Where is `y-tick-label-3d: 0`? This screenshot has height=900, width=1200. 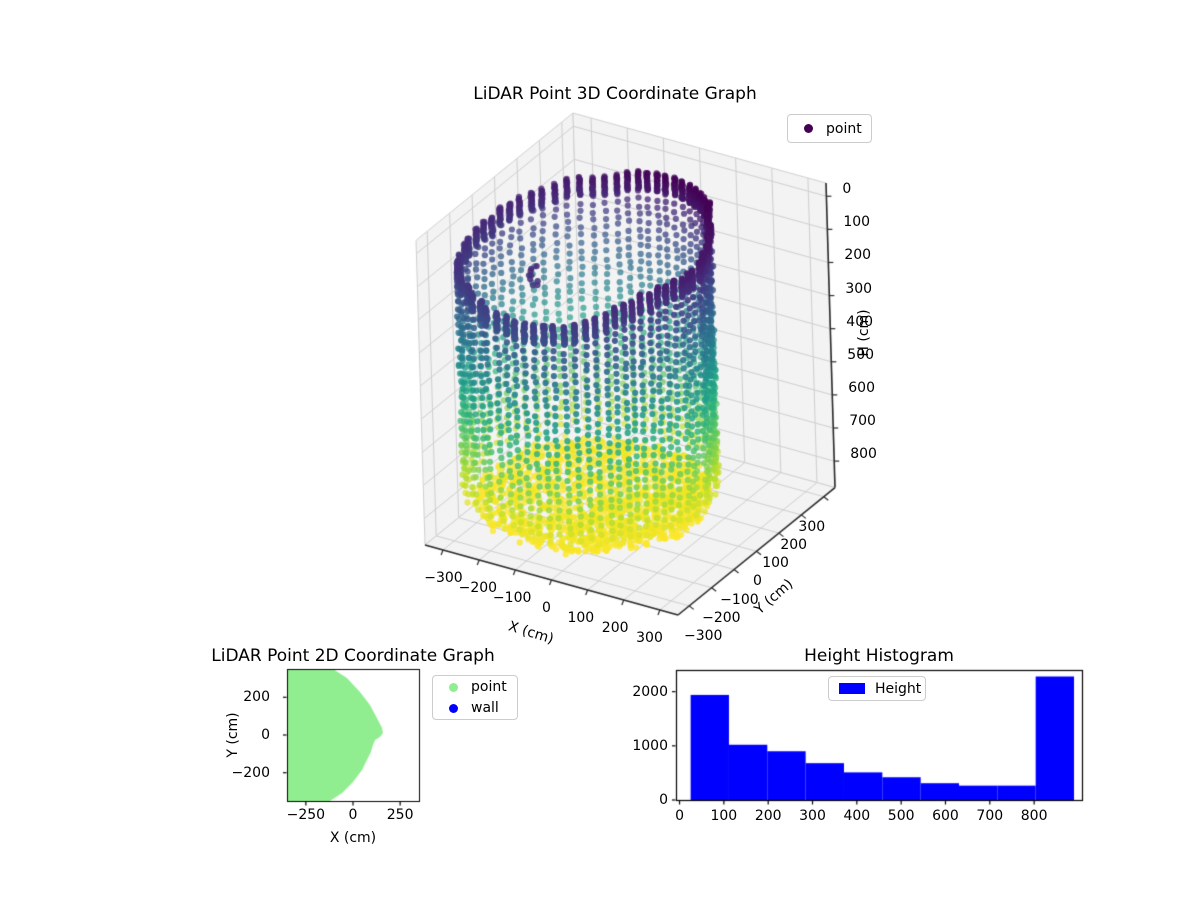 y-tick-label-3d: 0 is located at coordinates (757, 581).